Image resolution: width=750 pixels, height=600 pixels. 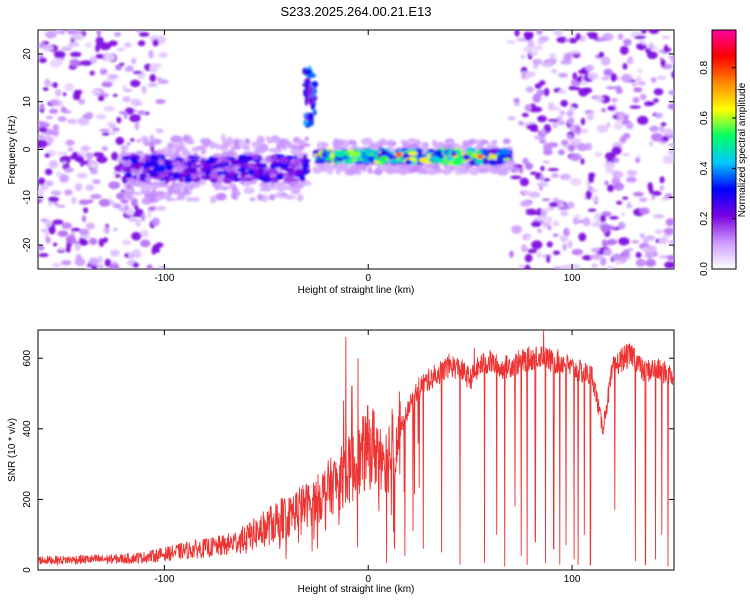 I want to click on spectrogram-y-label: Frequency (Hz), so click(x=12, y=150).